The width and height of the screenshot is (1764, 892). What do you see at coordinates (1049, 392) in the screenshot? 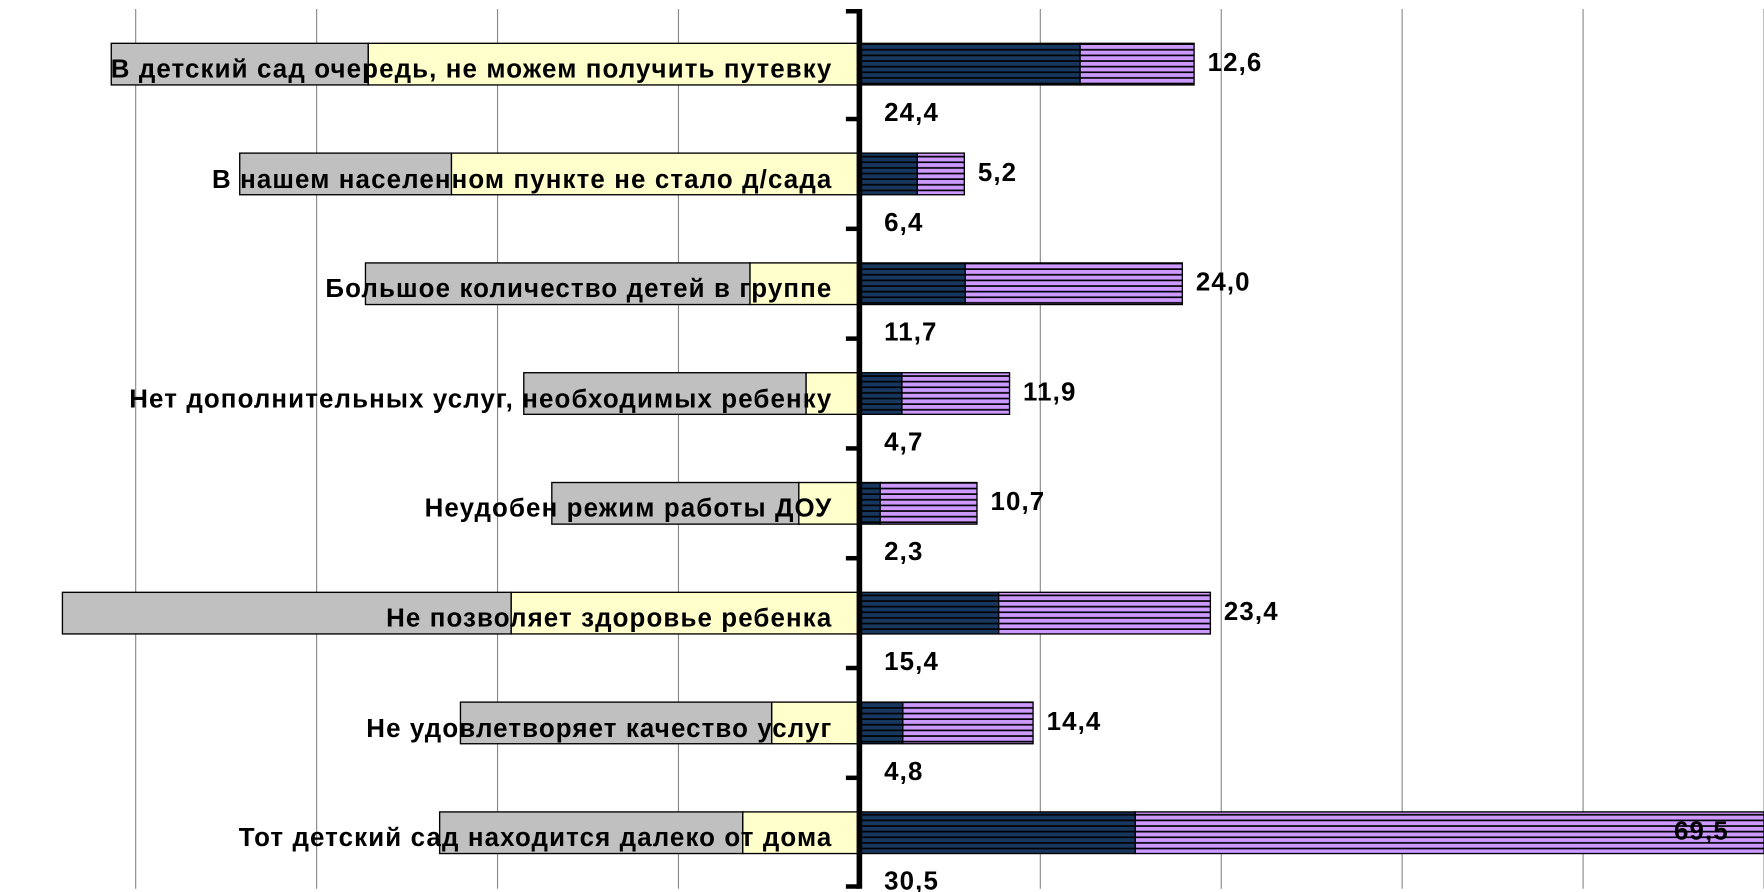
I see `value-label: 11,9` at bounding box center [1049, 392].